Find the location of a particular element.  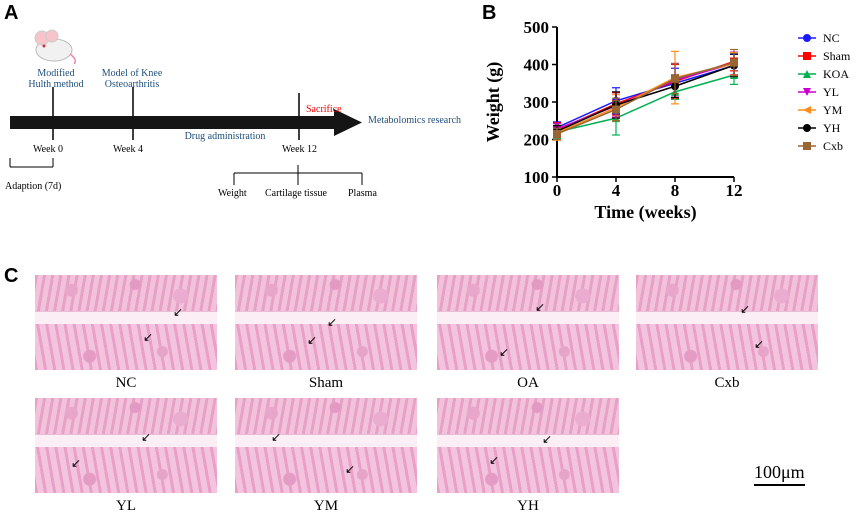

legend-label: NC is located at coordinates (831, 38).